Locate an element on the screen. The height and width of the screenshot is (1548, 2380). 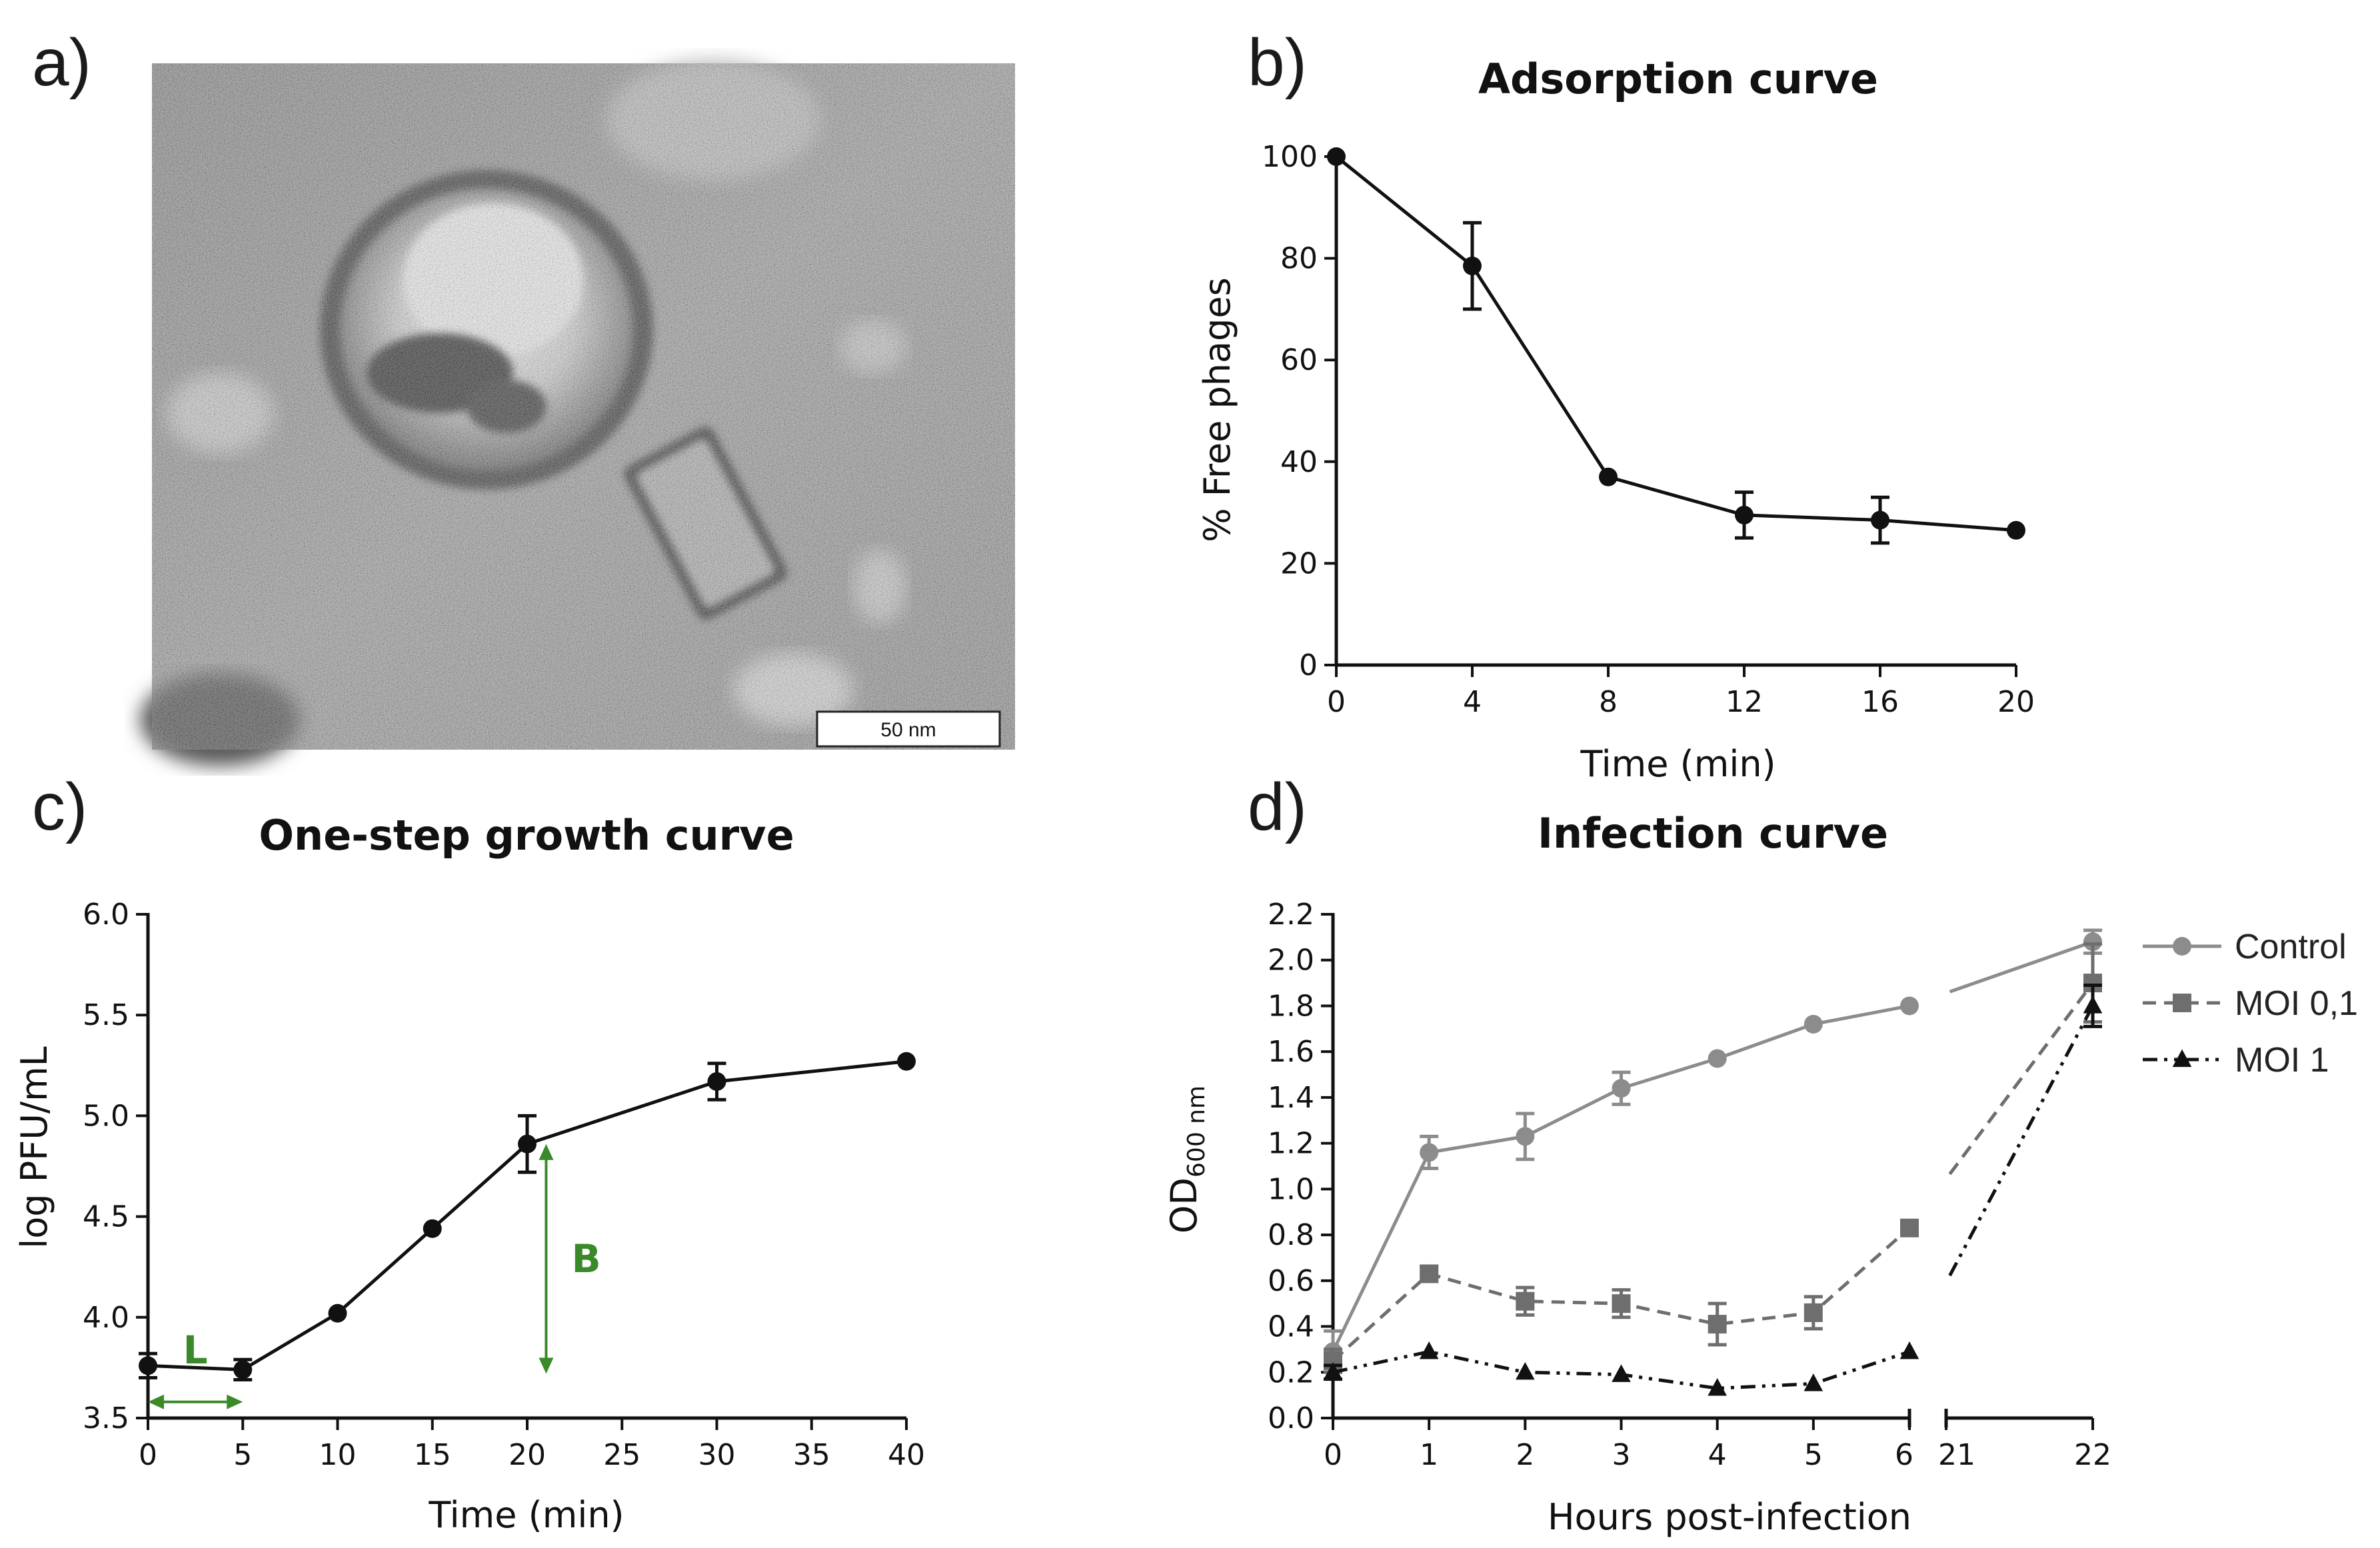
x-tick-label: 16 is located at coordinates (1880, 702).